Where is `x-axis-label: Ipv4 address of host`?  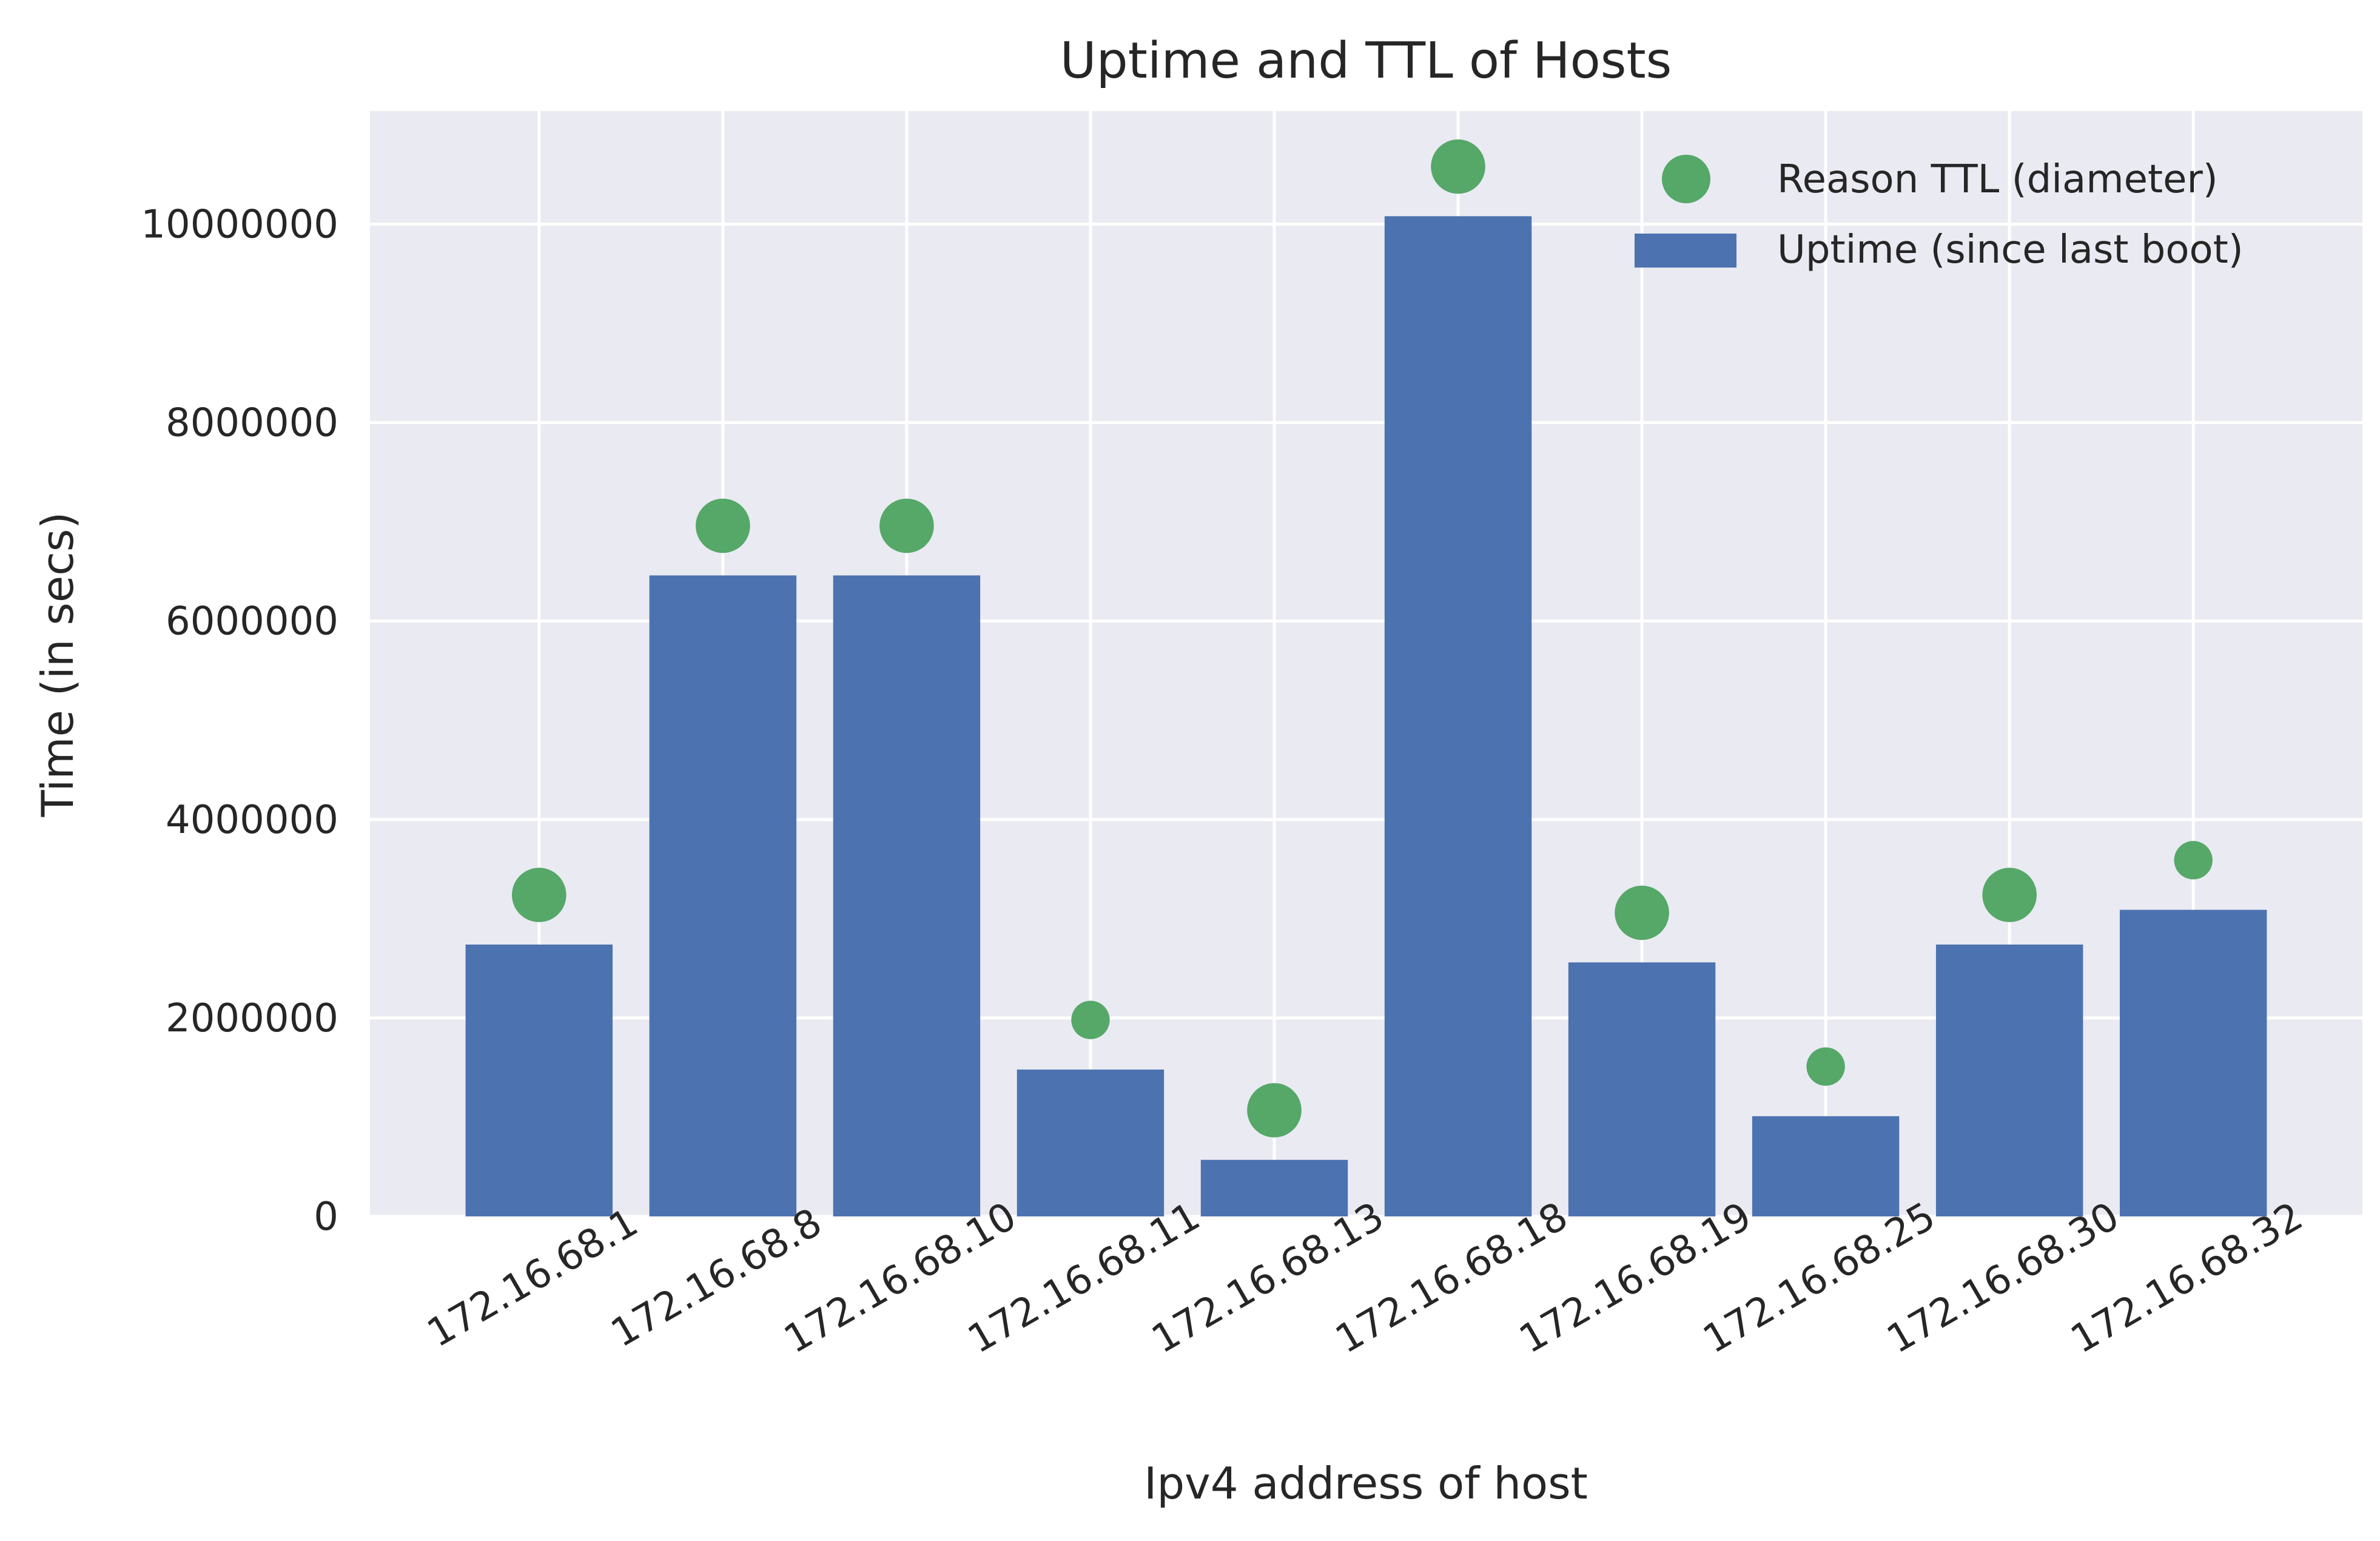 x-axis-label: Ipv4 address of host is located at coordinates (1366, 1483).